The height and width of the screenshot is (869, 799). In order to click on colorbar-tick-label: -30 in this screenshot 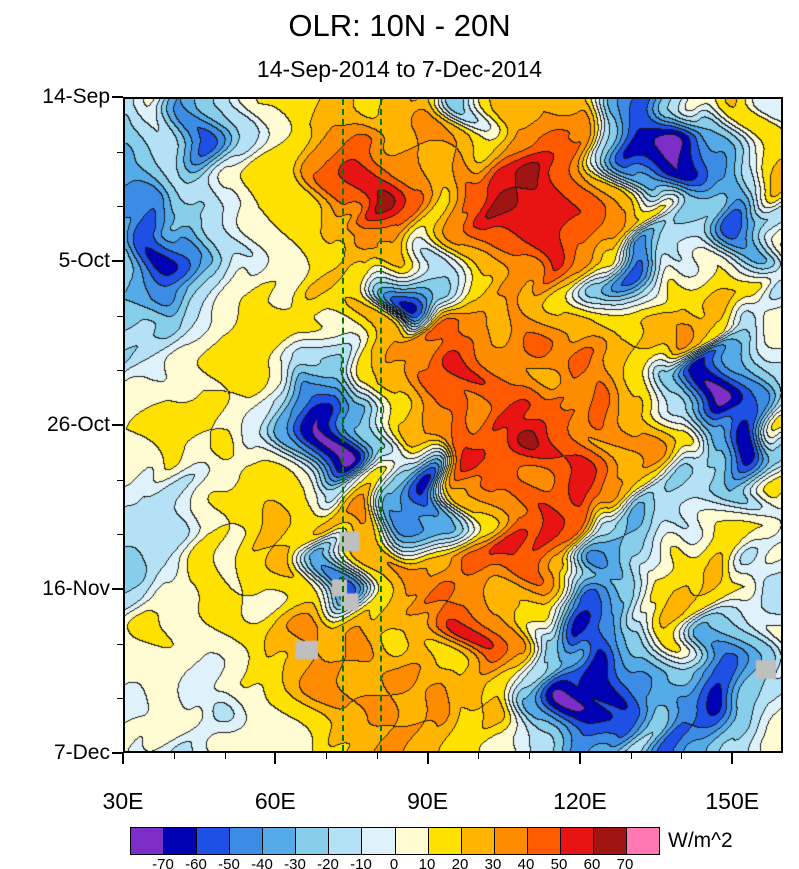, I will do `click(295, 862)`.